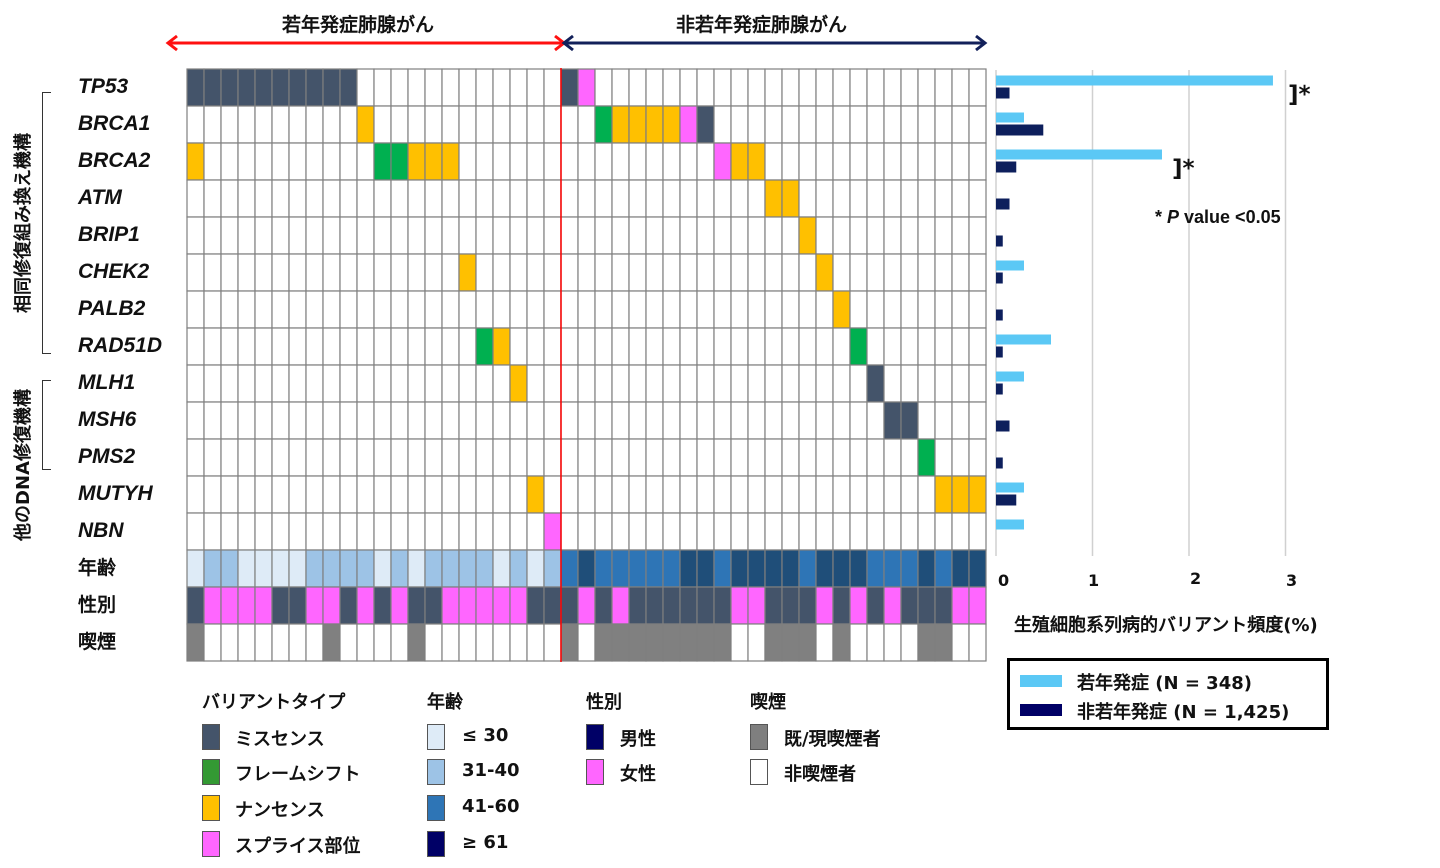 This screenshot has height=868, width=1440. What do you see at coordinates (1164, 683) in the screenshot?
I see `young-legend-label: 若年発症 (N = 348)` at bounding box center [1164, 683].